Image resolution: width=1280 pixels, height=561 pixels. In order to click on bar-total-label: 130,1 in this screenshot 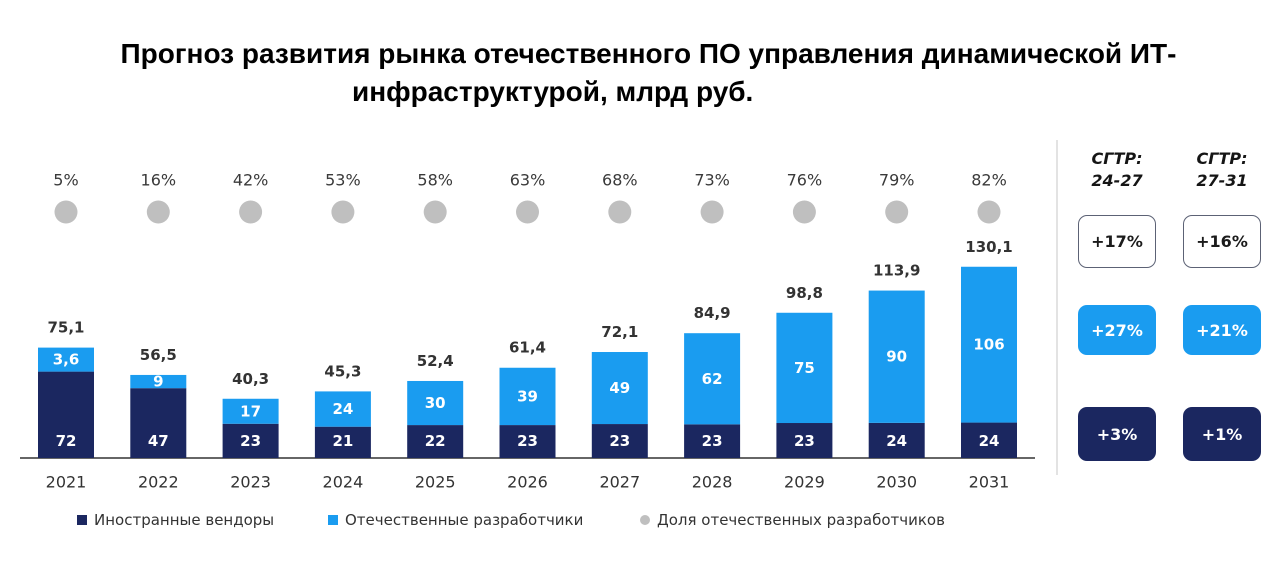, I will do `click(988, 247)`.